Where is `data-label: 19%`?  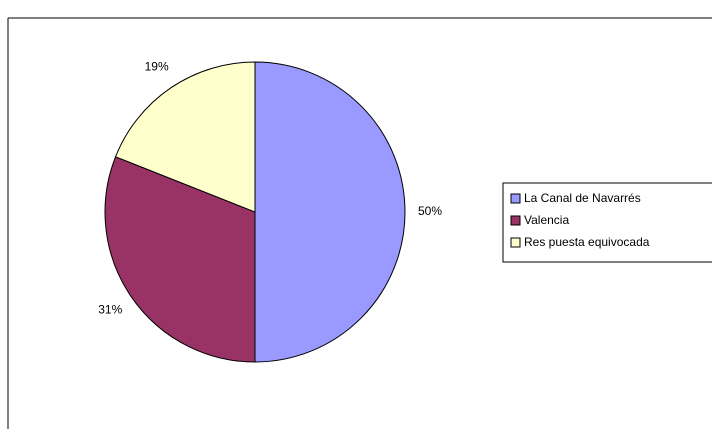
data-label: 19% is located at coordinates (157, 66).